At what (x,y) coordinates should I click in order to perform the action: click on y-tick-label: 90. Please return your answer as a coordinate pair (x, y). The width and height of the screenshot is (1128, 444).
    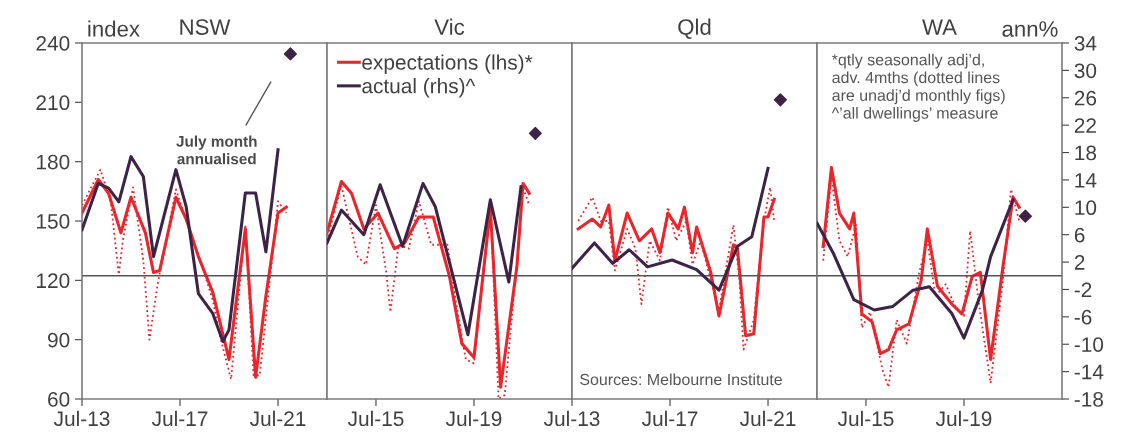
    Looking at the image, I should click on (59, 340).